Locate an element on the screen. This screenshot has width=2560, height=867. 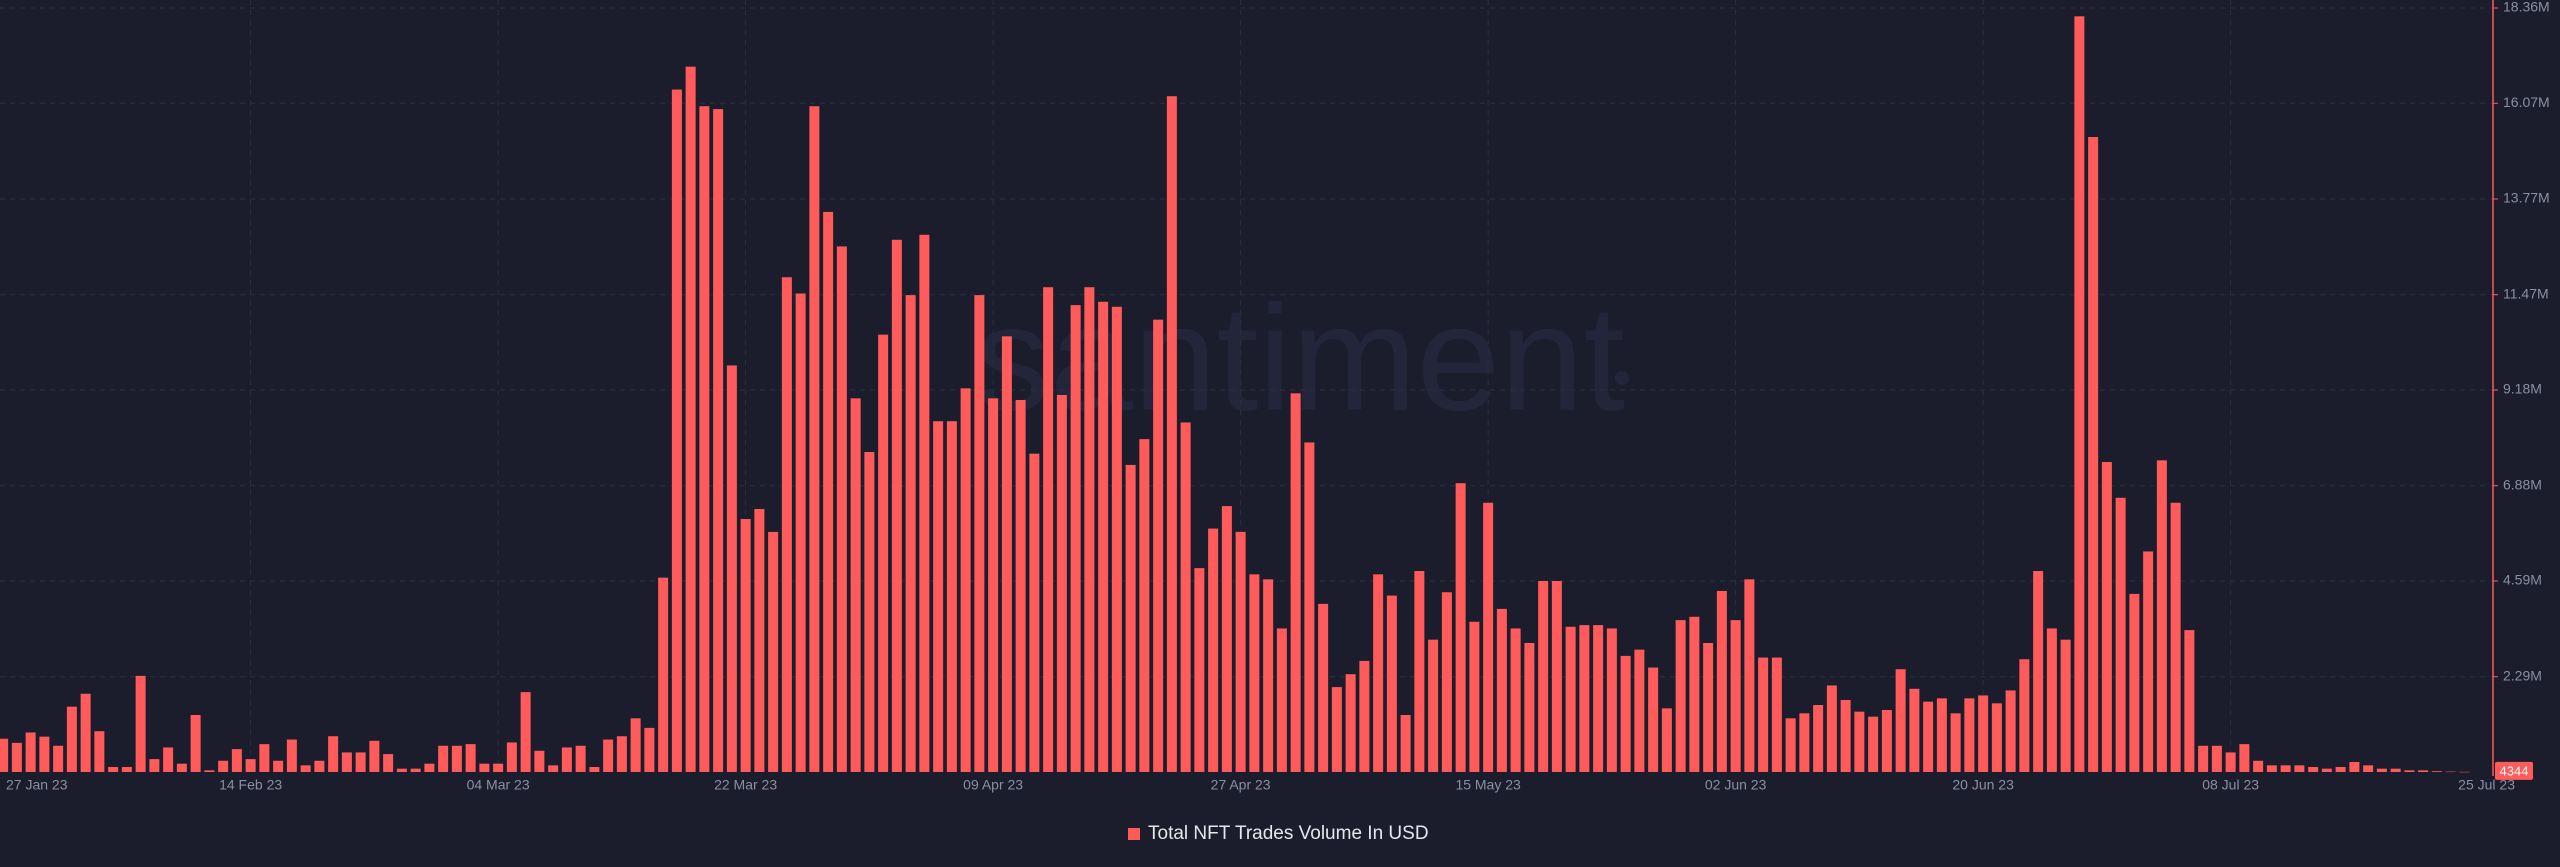
y-tick-label: 13.77M is located at coordinates (2526, 198).